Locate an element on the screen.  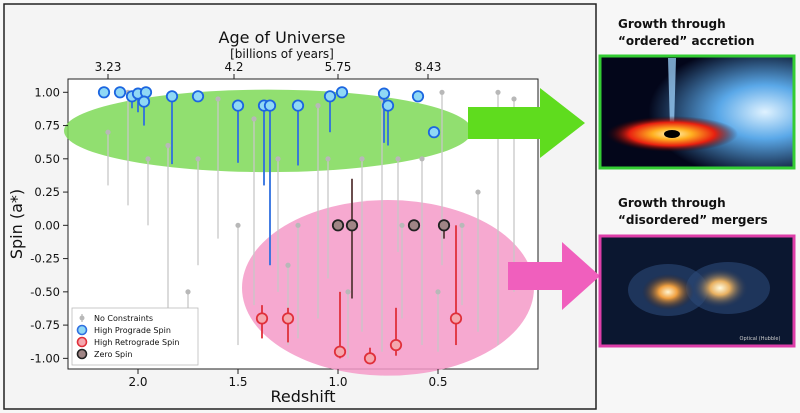
y-tick-label: -0.25 is located at coordinates (45, 259).